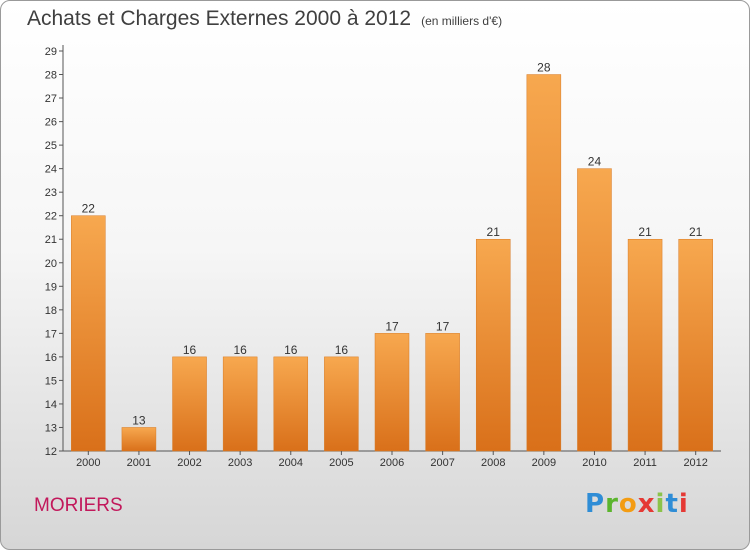 This screenshot has height=550, width=750. I want to click on x-tick-label: 2000, so click(88, 463).